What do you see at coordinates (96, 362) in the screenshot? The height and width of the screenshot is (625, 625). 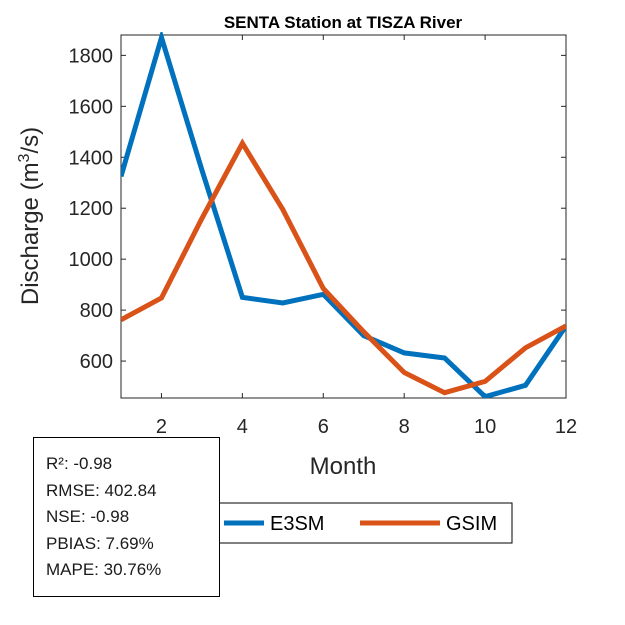 I see `y-tick-label: 600` at bounding box center [96, 362].